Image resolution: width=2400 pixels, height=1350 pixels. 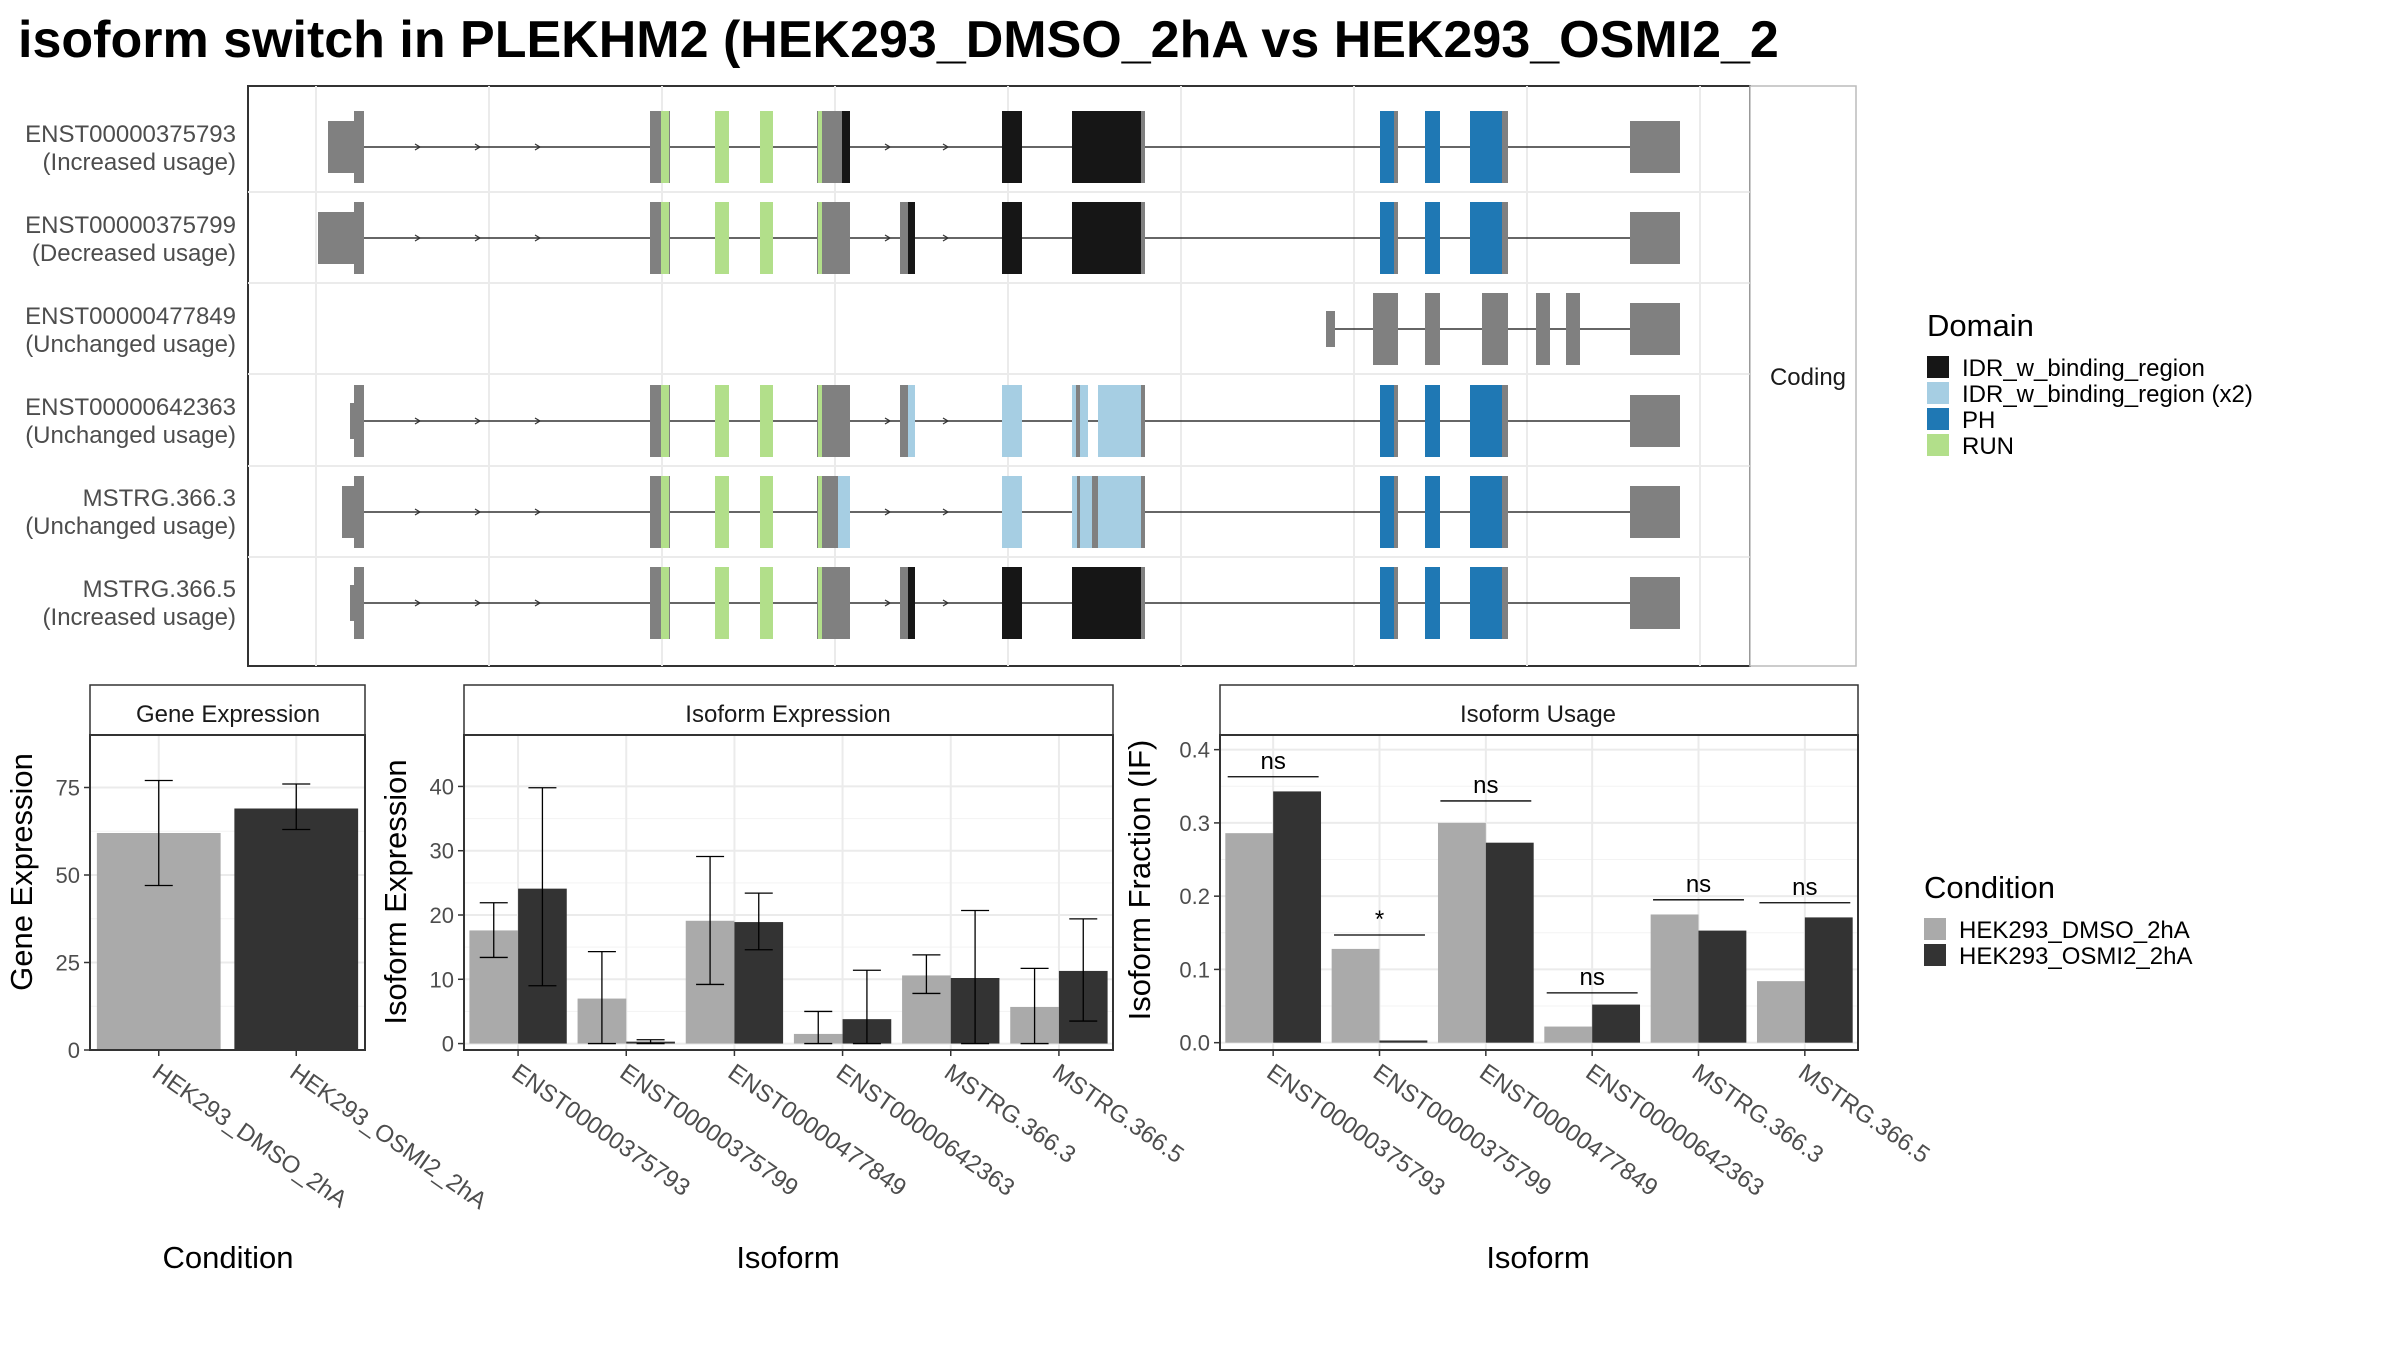 I want to click on iso-panel-ylabel: Isoform Expression, so click(x=395, y=891).